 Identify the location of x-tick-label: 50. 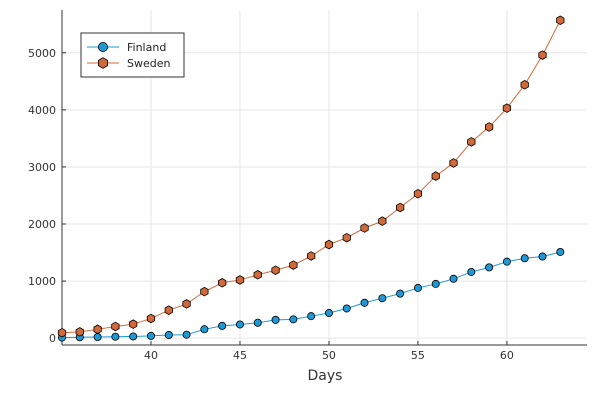
(329, 355).